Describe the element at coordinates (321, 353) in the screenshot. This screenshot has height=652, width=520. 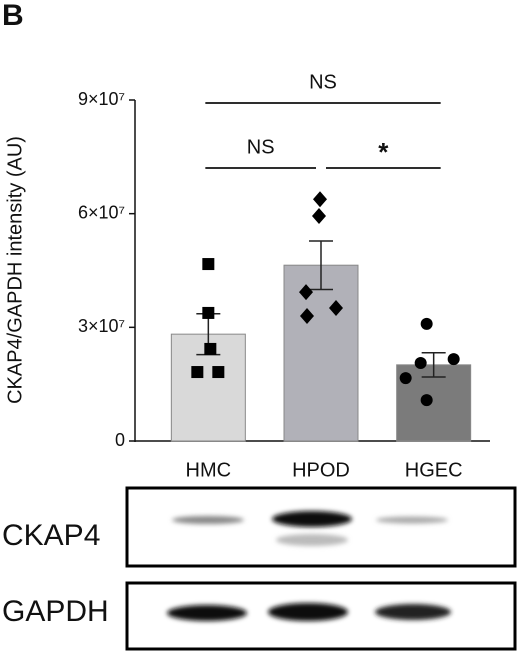
I see `bar` at that location.